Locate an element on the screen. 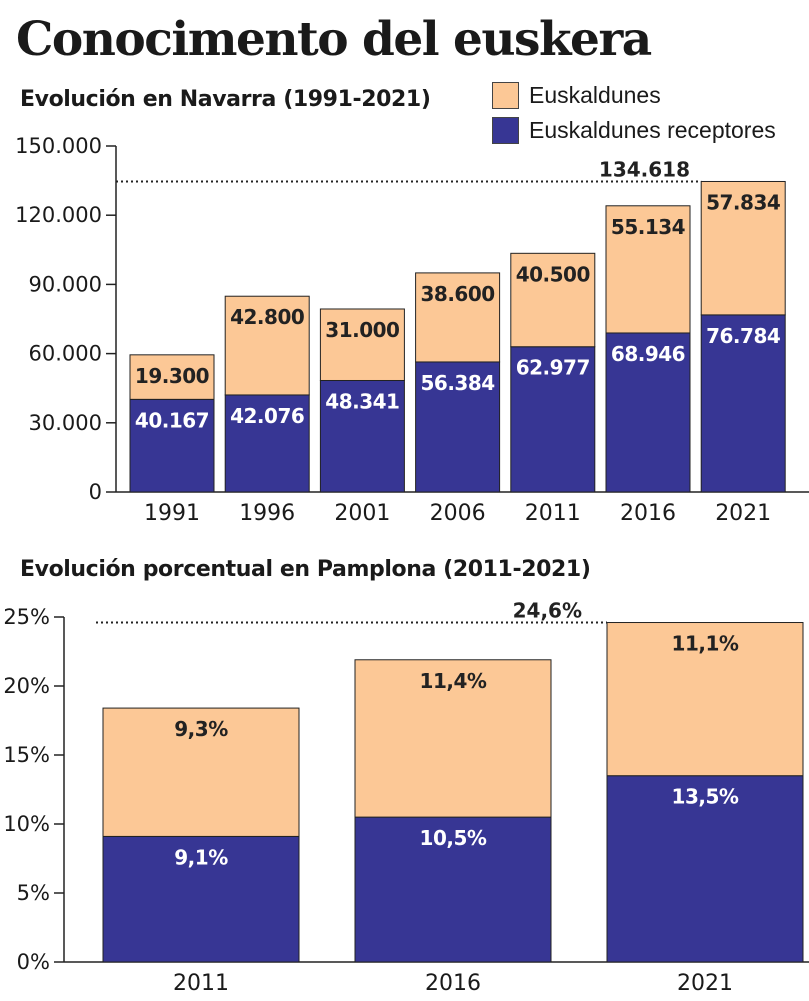  chart-1-y-tick-label: 0 is located at coordinates (95, 492).